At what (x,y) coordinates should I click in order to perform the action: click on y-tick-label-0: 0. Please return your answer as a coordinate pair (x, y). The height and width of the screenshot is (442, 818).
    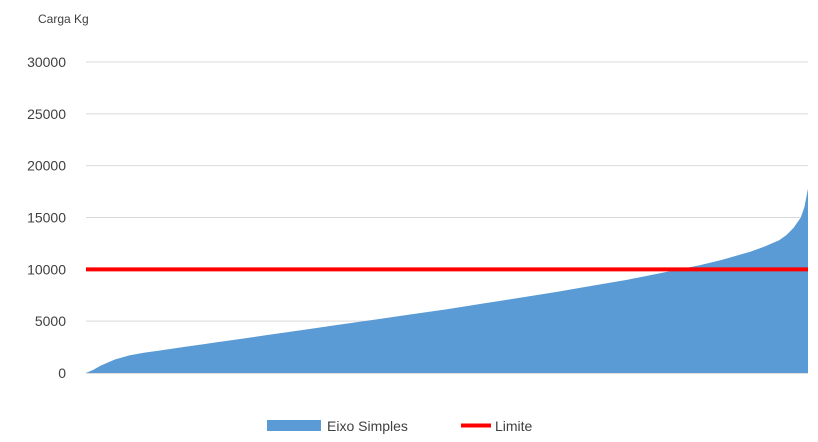
    Looking at the image, I should click on (62, 373).